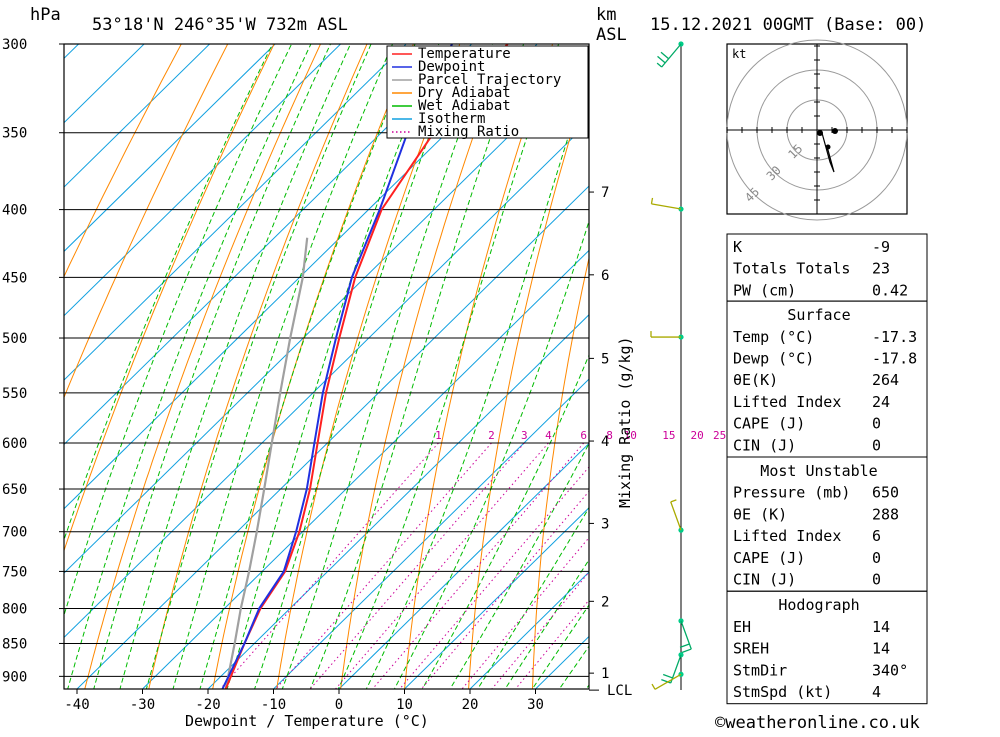 The width and height of the screenshot is (1000, 737). I want to click on index-label: K, so click(737, 247).